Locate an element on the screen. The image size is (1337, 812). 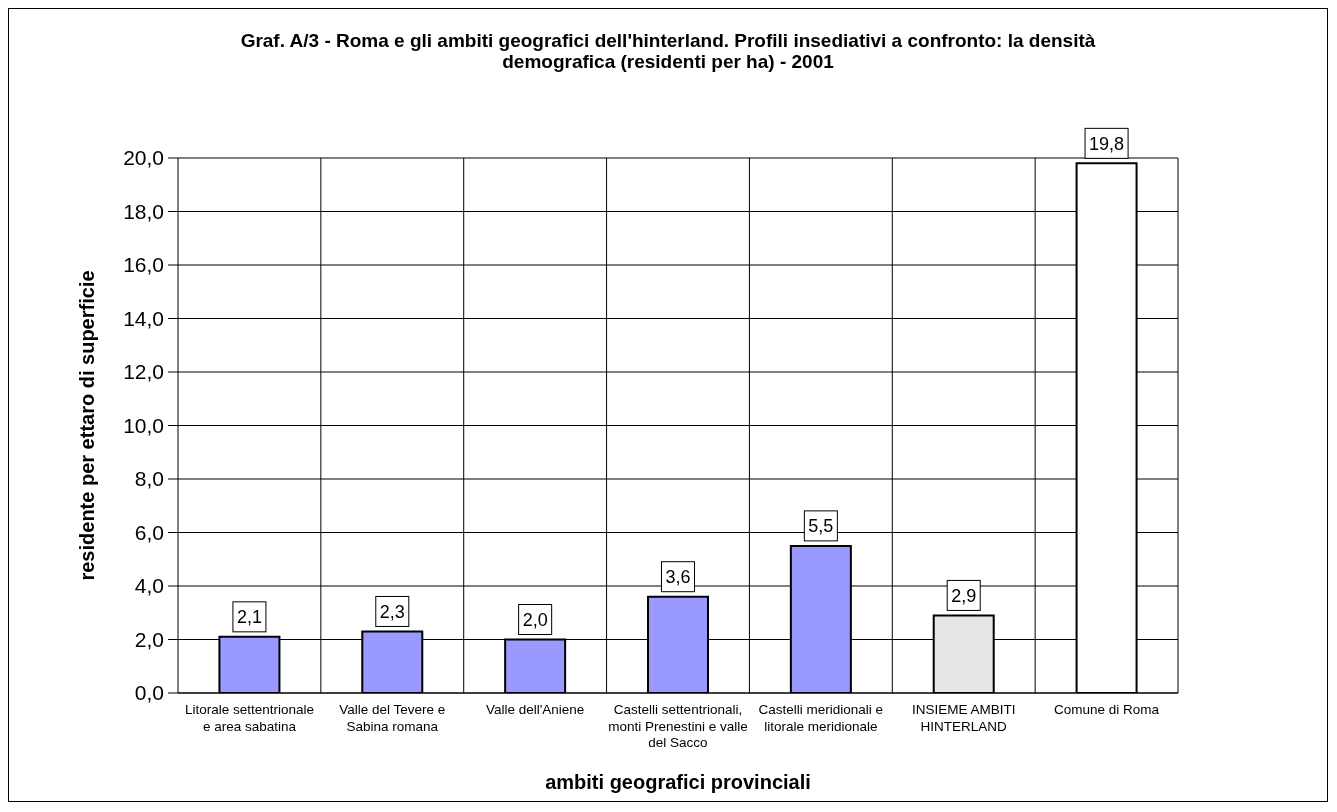
data-label: 19,8 is located at coordinates (1107, 143).